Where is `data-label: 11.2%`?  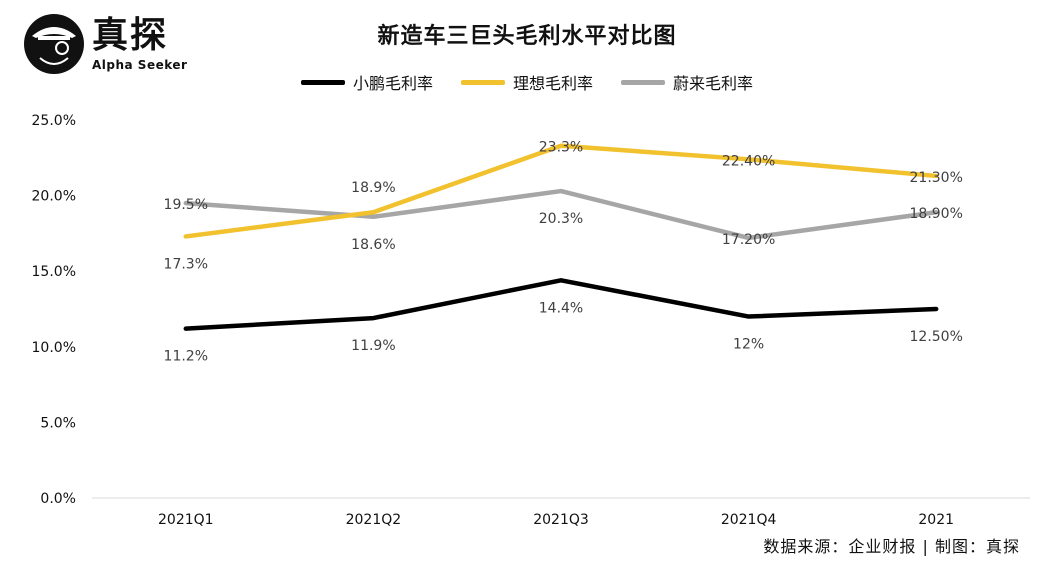 data-label: 11.2% is located at coordinates (186, 357).